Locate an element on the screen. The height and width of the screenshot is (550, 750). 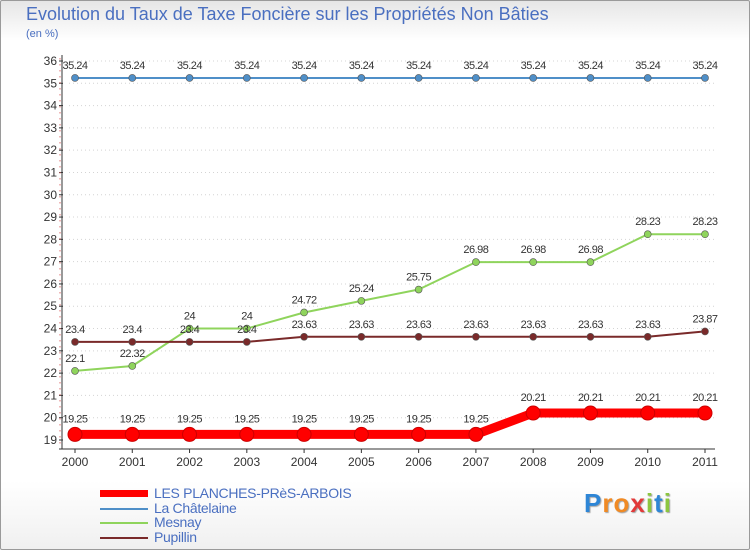
legend-swatch-mesnay is located at coordinates (124, 523).